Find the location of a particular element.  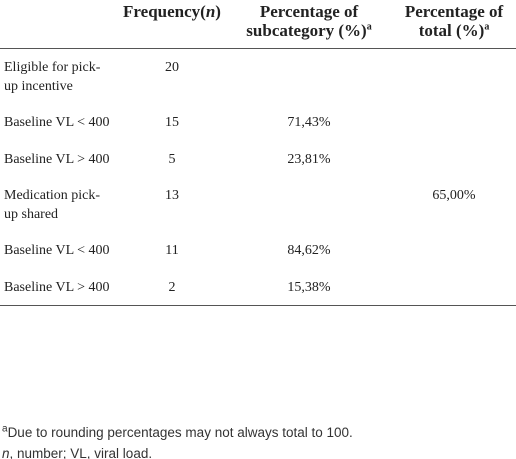

table-row: Eligible for pick-up incentive 20 is located at coordinates (258, 77).